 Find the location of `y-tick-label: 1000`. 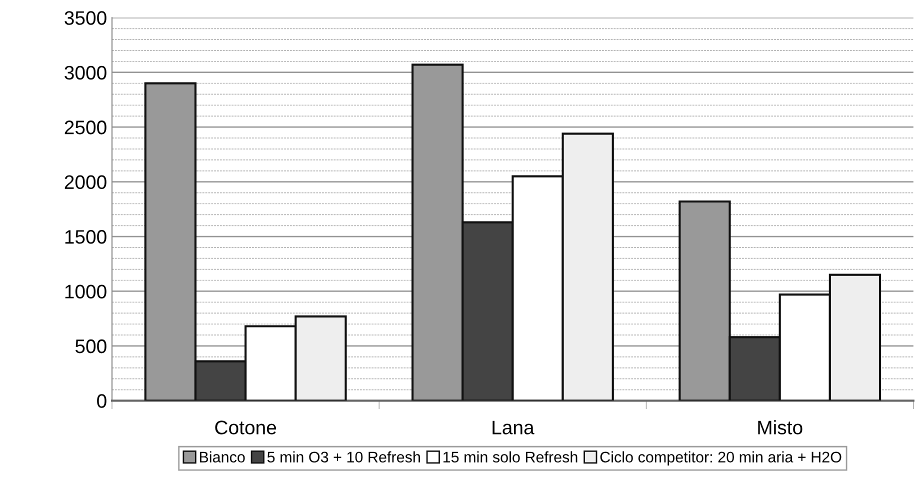

y-tick-label: 1000 is located at coordinates (85, 291).